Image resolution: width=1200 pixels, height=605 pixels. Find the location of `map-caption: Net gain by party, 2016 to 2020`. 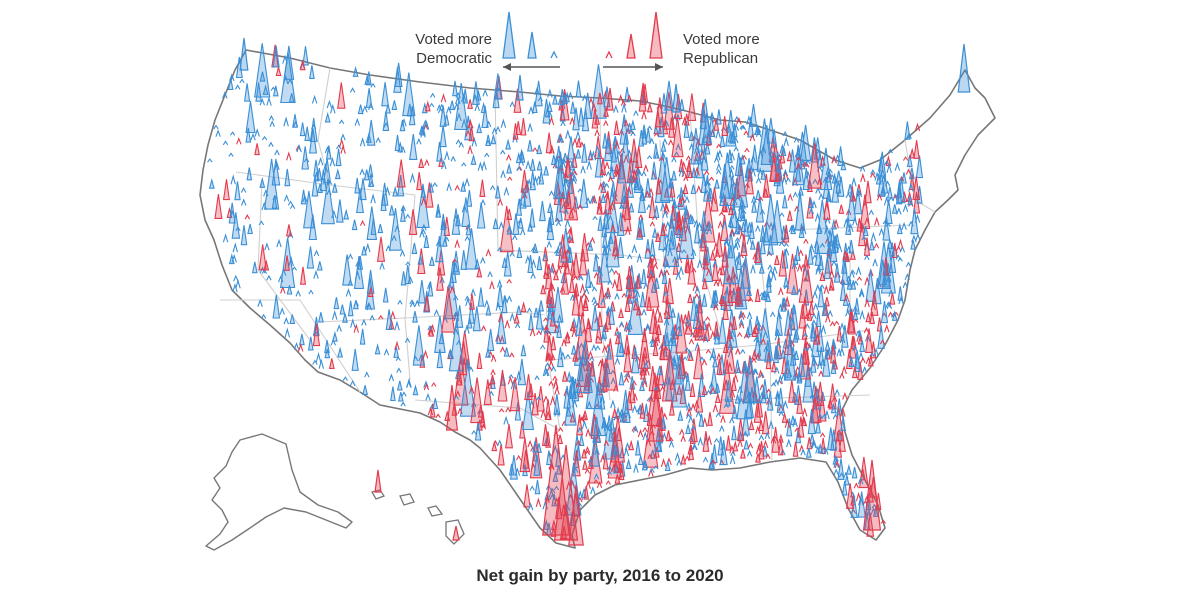

map-caption: Net gain by party, 2016 to 2020 is located at coordinates (600, 575).